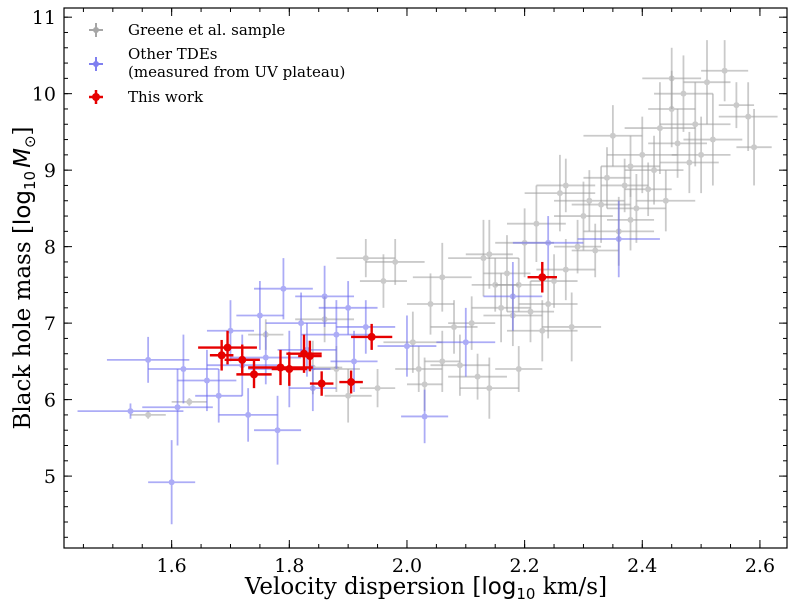 The width and height of the screenshot is (797, 611). What do you see at coordinates (50, 171) in the screenshot?
I see `y-tick-label: 9` at bounding box center [50, 171].